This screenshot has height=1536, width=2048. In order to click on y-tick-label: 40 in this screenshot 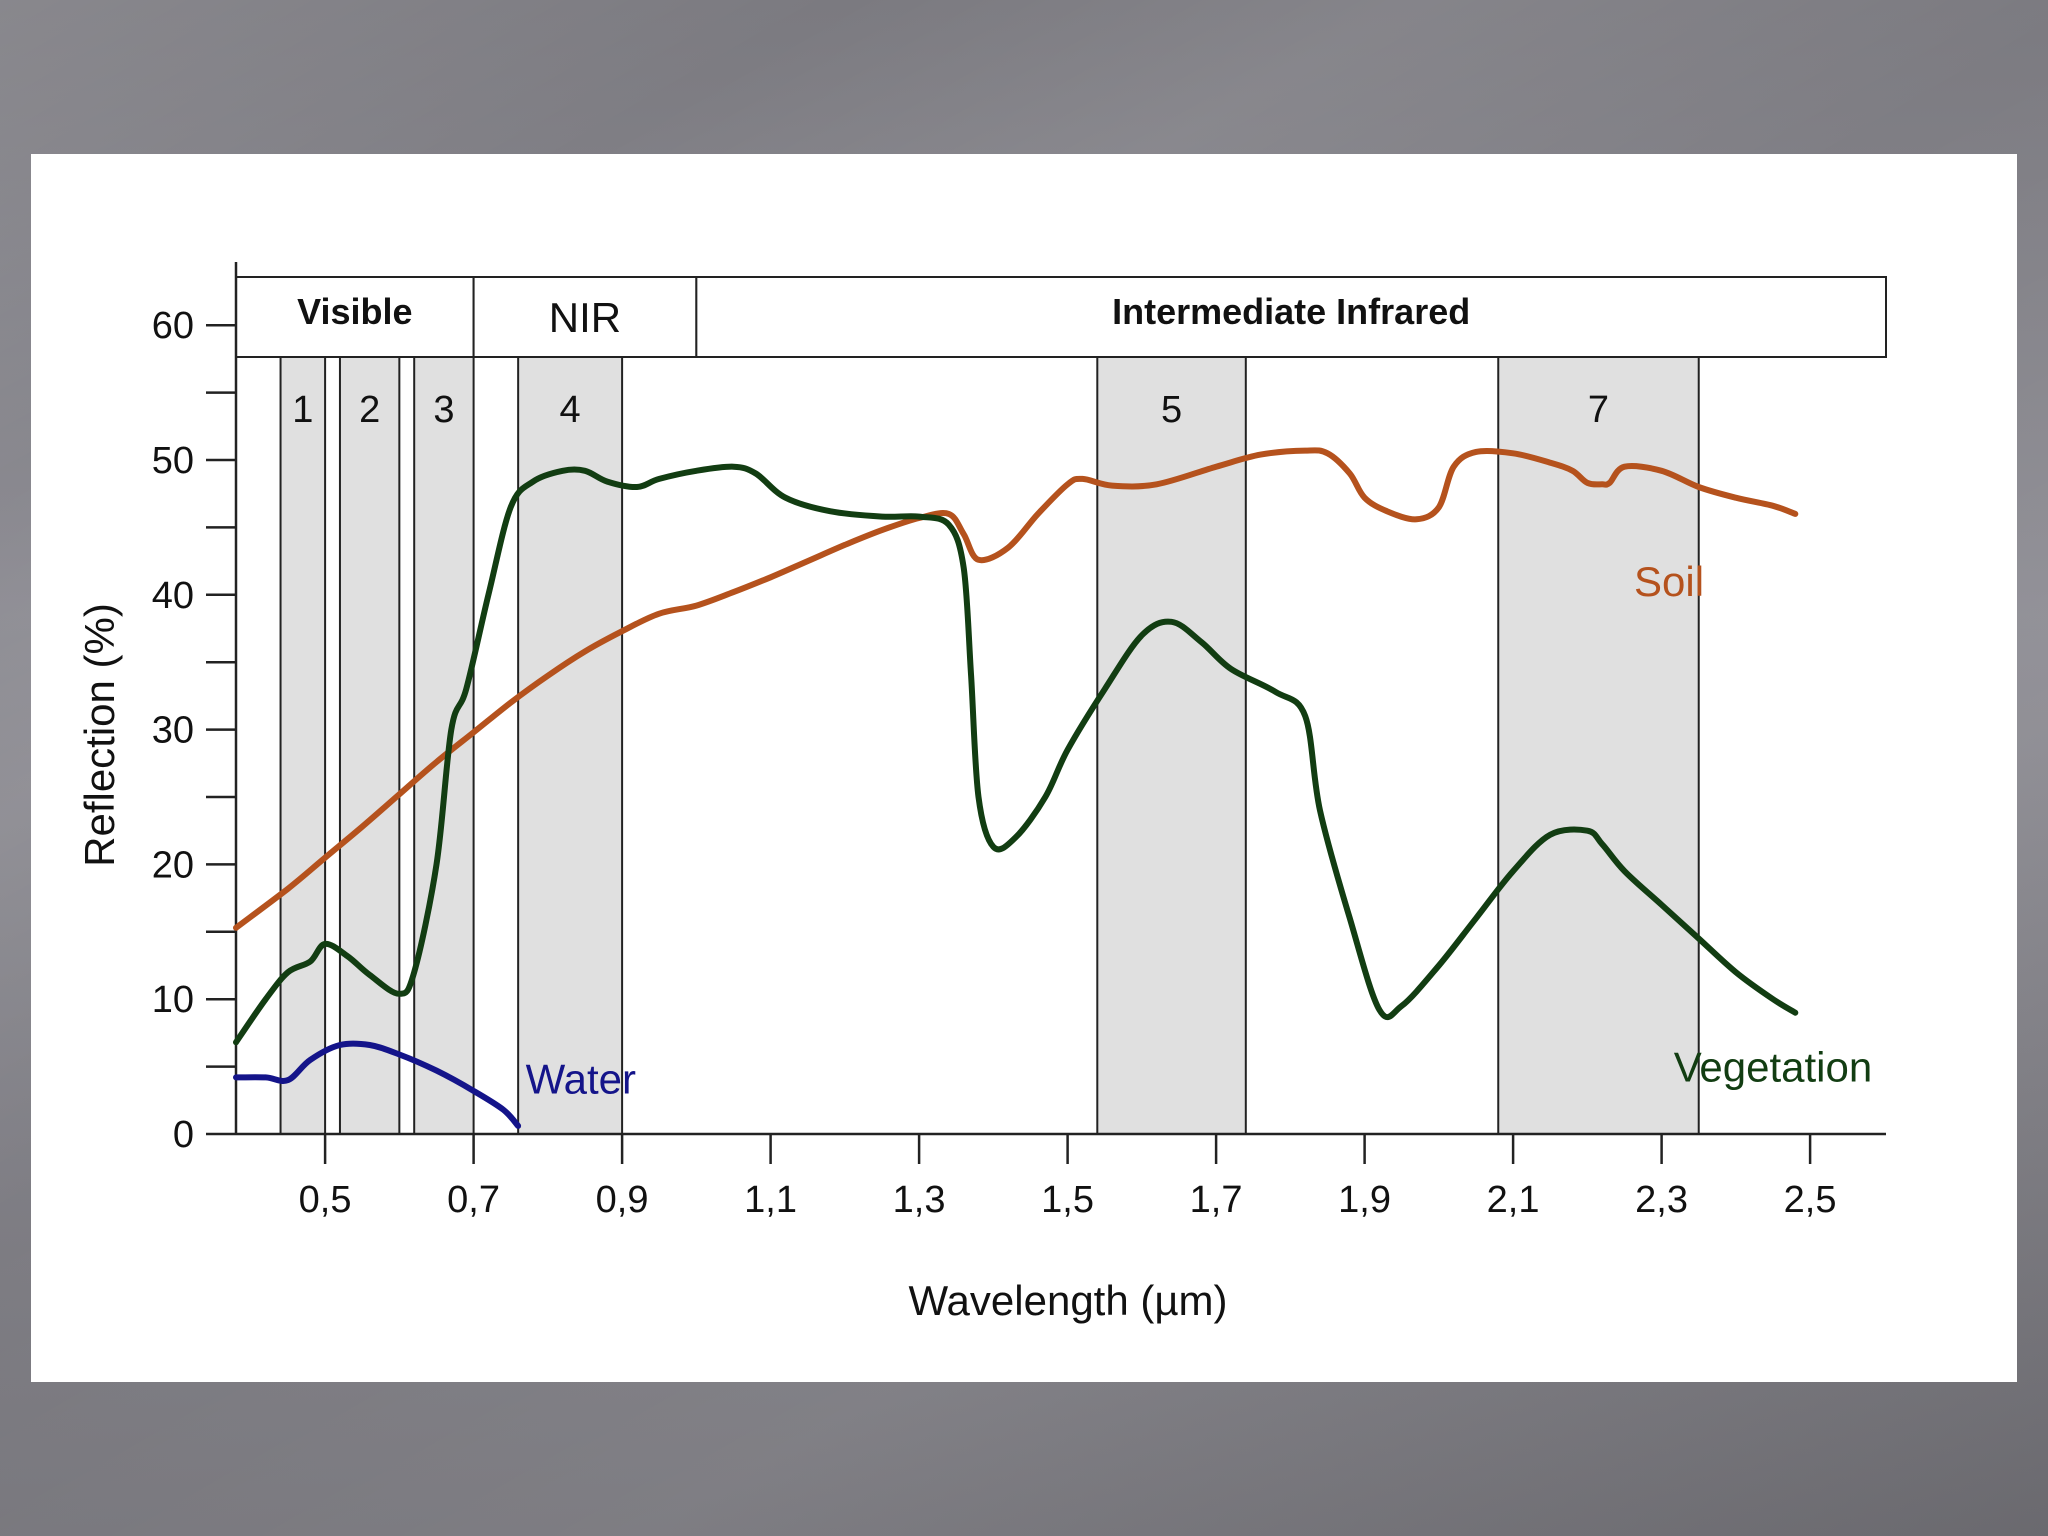, I will do `click(173, 596)`.